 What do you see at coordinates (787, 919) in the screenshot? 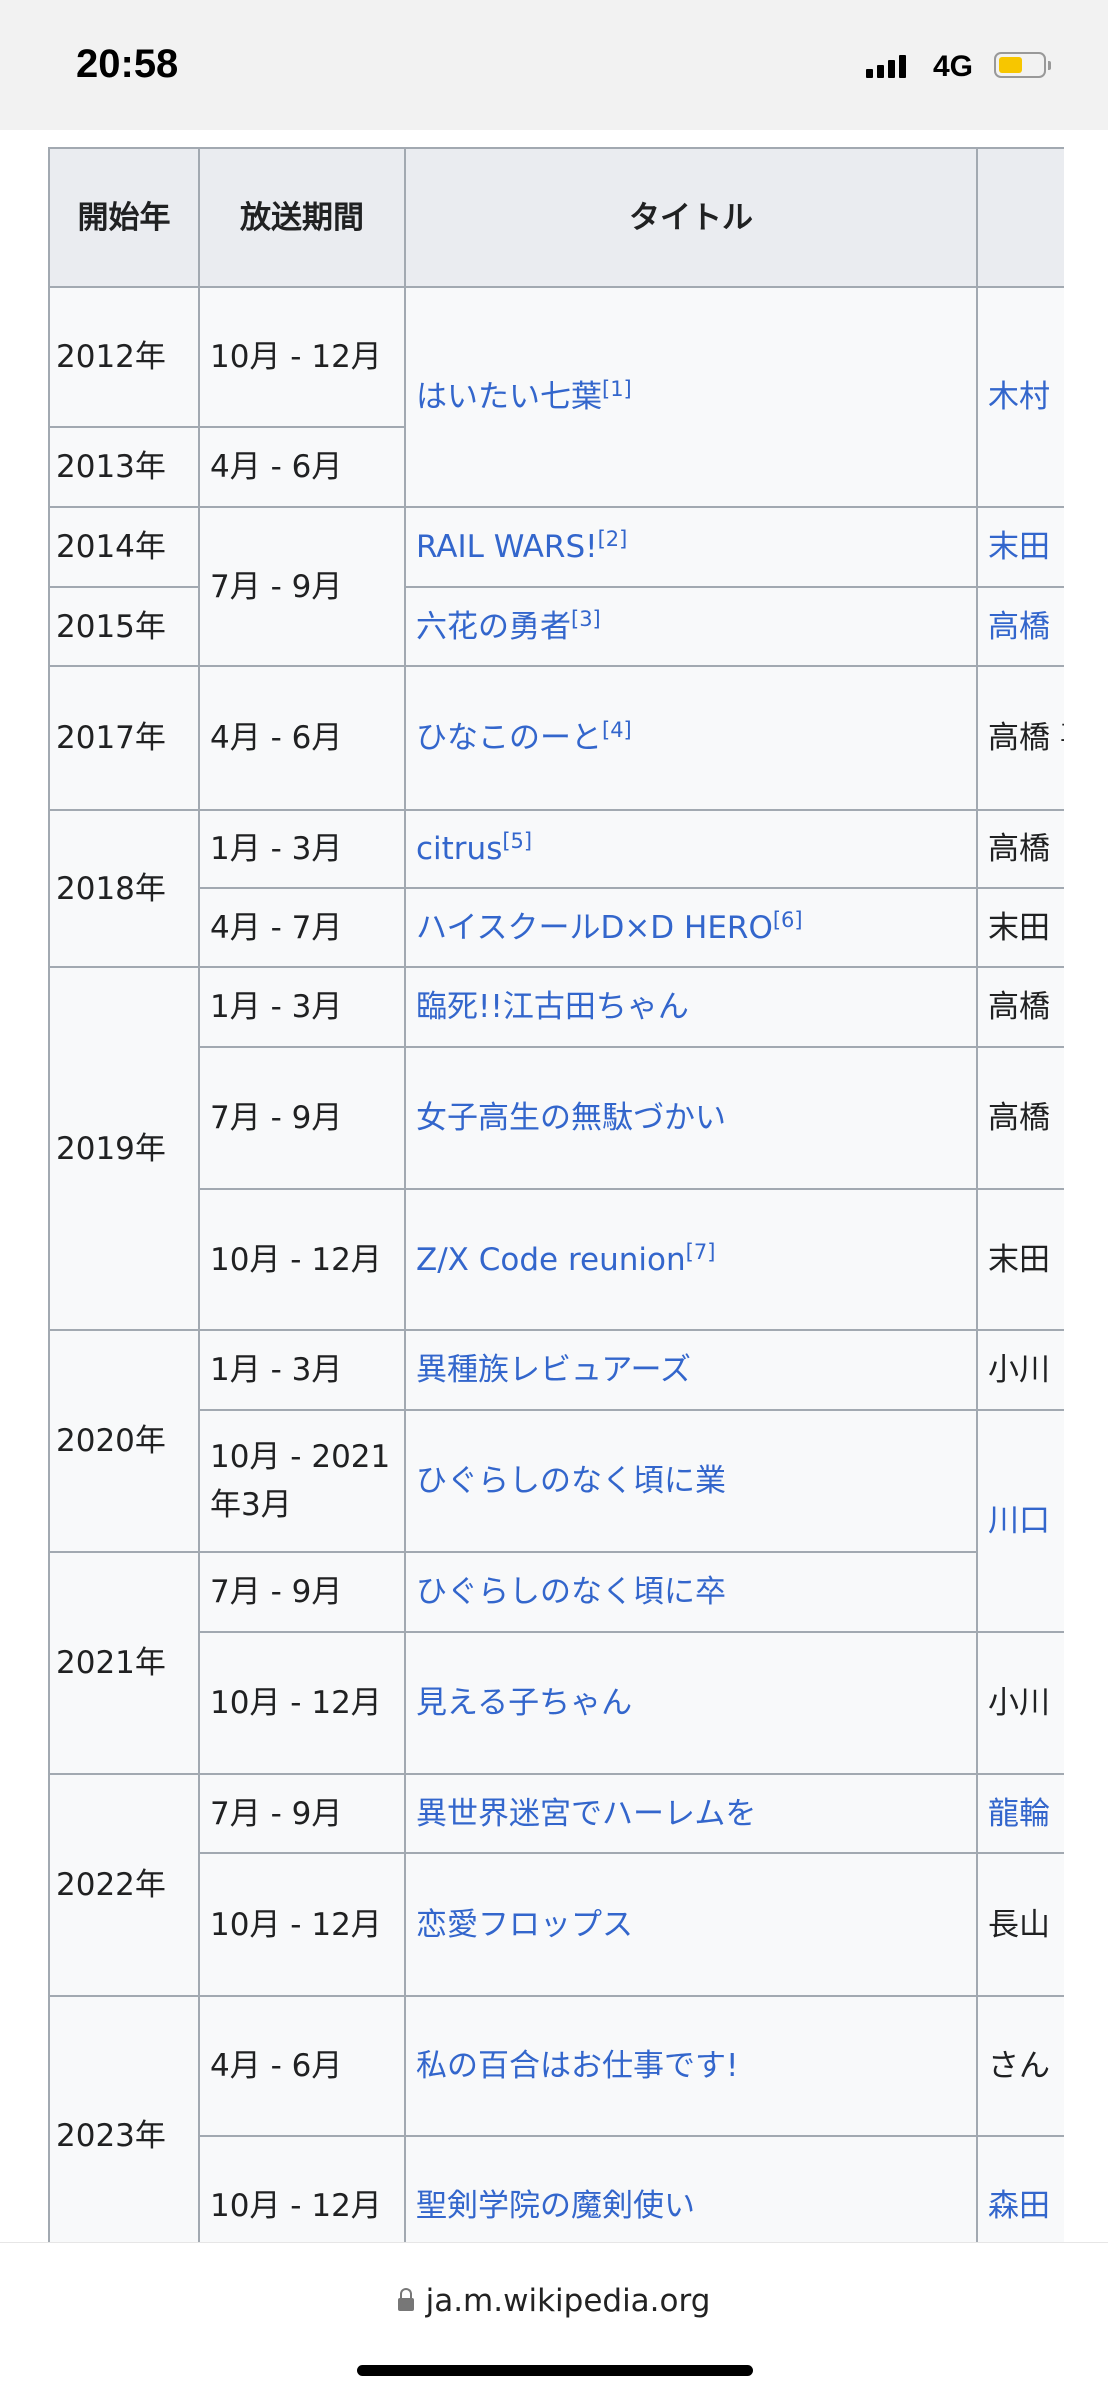
I see `reference-link: [6]` at bounding box center [787, 919].